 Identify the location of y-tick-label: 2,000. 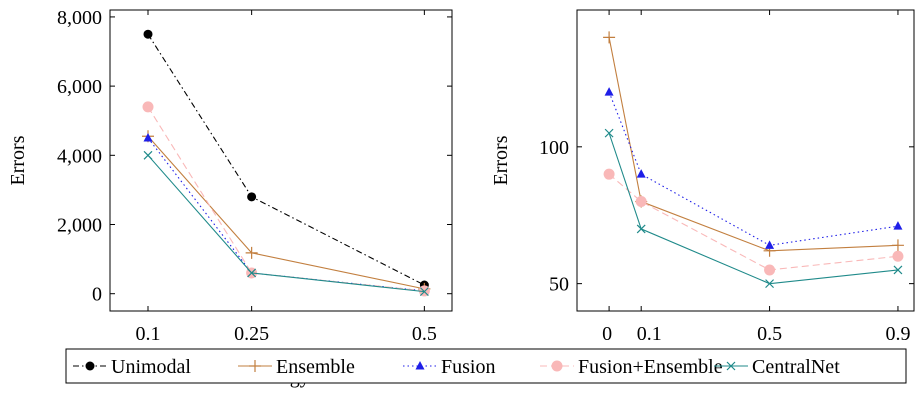
(79, 226).